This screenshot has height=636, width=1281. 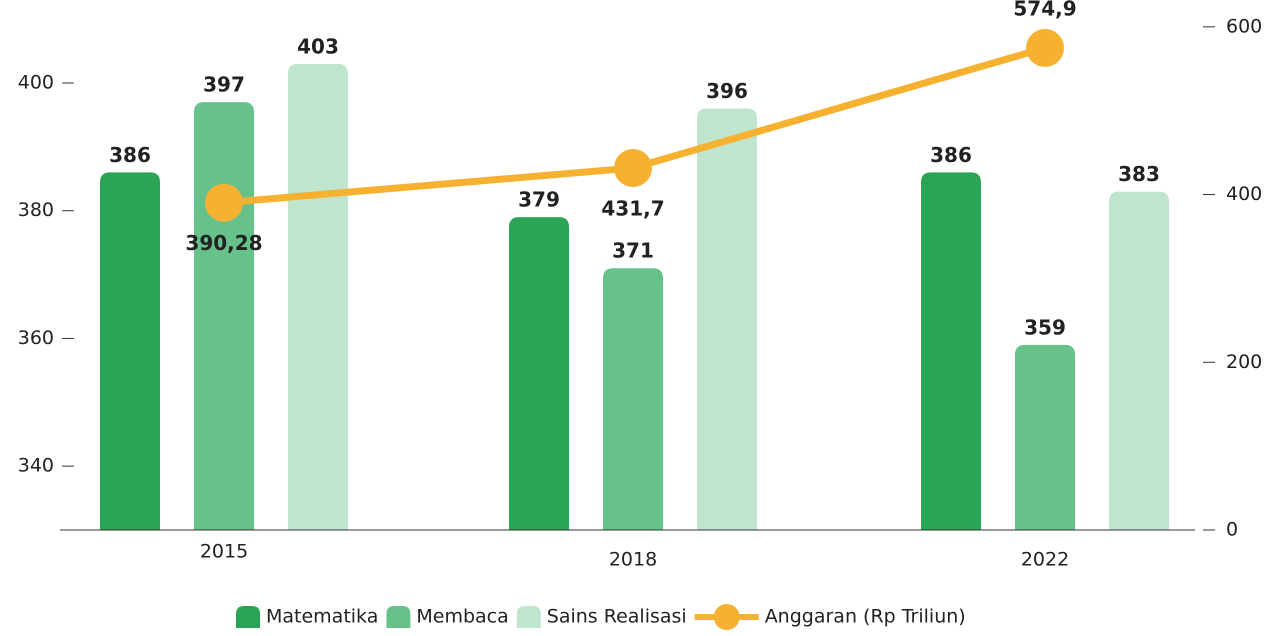 I want to click on value-label: 396, so click(x=727, y=91).